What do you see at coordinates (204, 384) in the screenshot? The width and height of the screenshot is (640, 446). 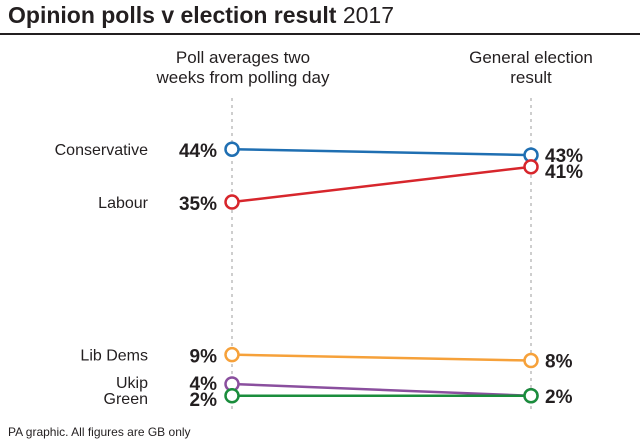 I see `poll-value-ukip: 4%` at bounding box center [204, 384].